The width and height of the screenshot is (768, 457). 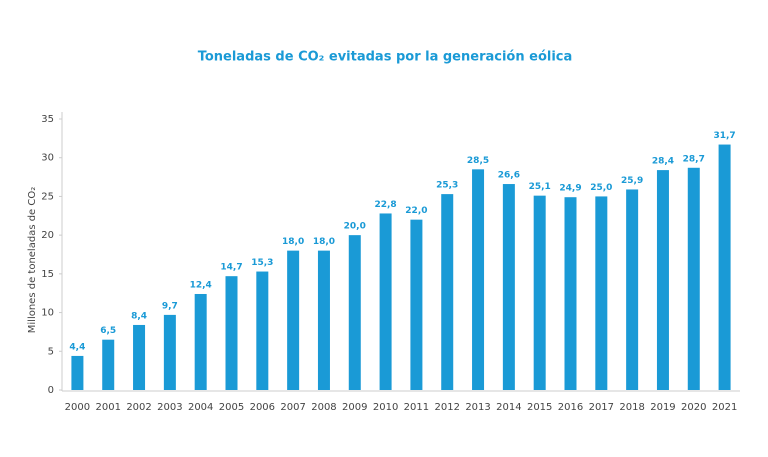 I want to click on value-label: 22,8, so click(x=385, y=205).